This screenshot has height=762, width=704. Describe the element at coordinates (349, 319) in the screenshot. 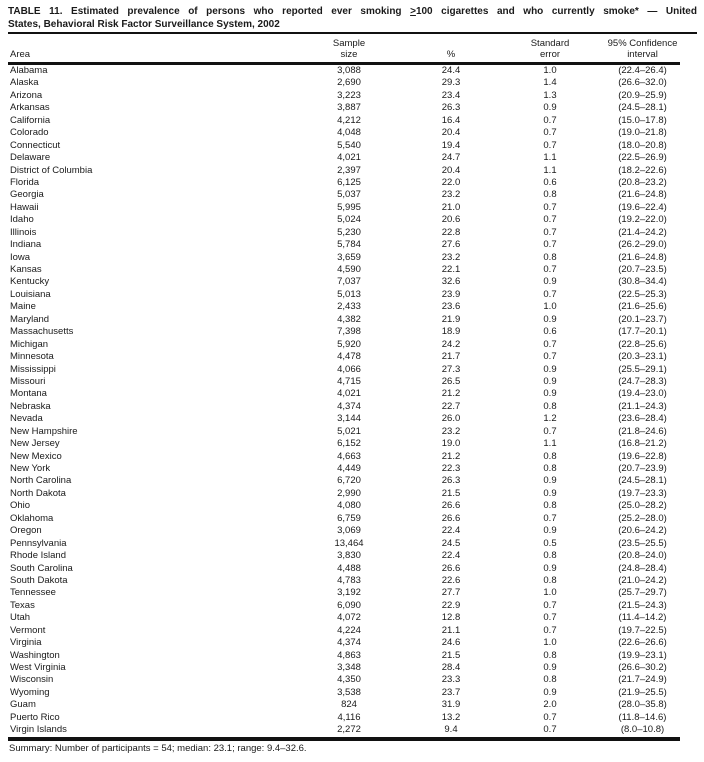

I see `sample-size-cell: 4,382` at that location.